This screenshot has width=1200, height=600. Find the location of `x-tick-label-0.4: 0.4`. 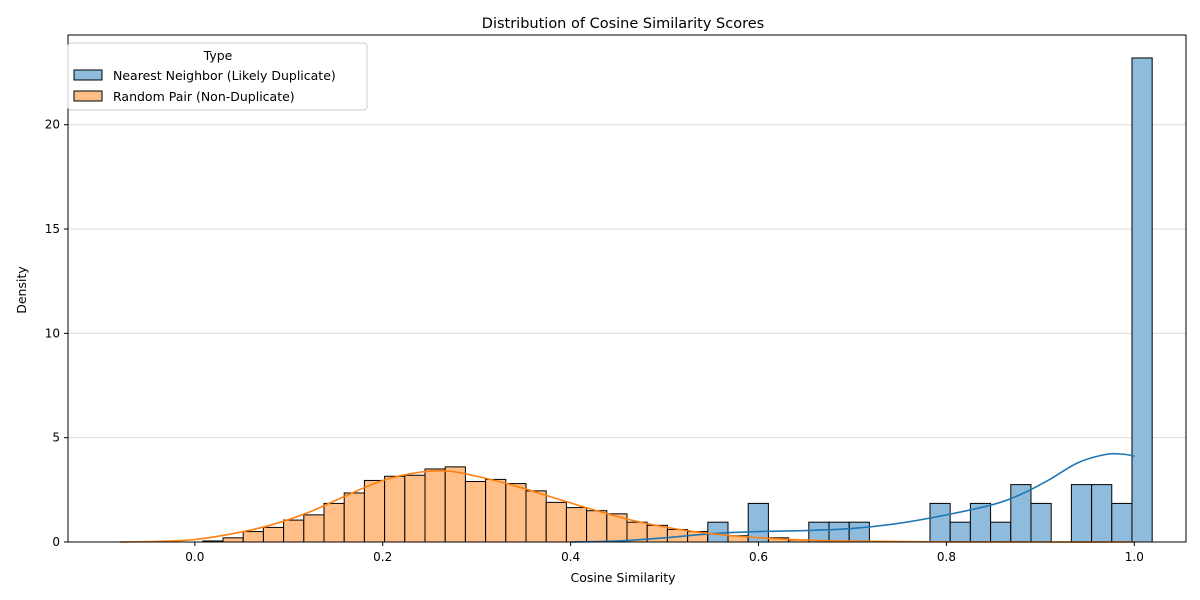

x-tick-label-0.4: 0.4 is located at coordinates (570, 557).